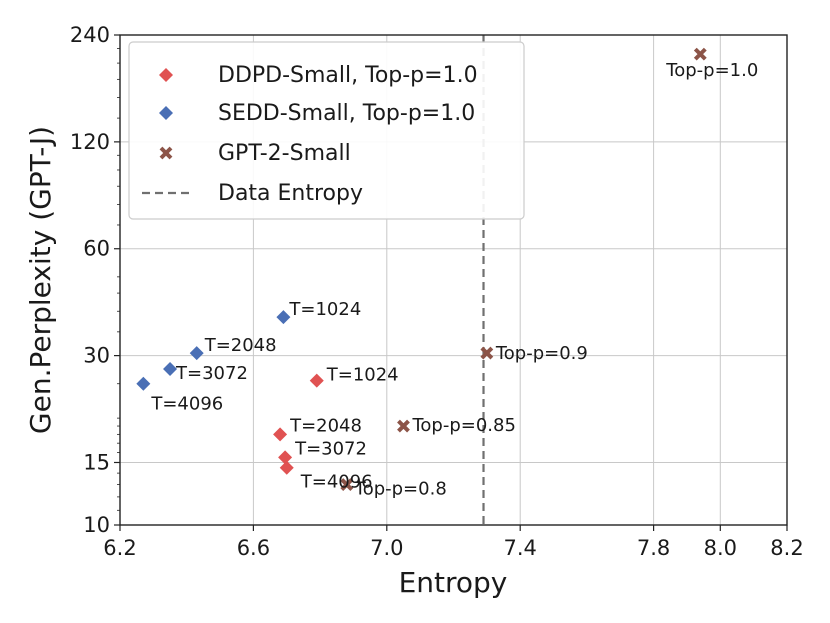  I want to click on x-tick-label: 6.6, so click(253, 548).